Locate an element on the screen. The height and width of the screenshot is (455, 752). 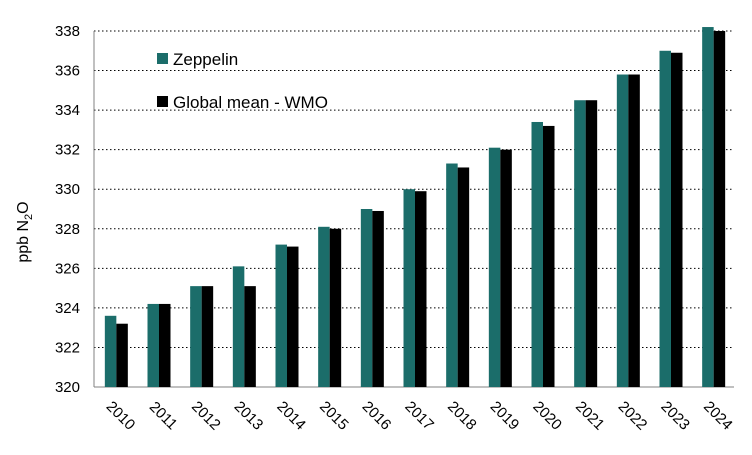
bar-global-mean-2010 is located at coordinates (122, 355).